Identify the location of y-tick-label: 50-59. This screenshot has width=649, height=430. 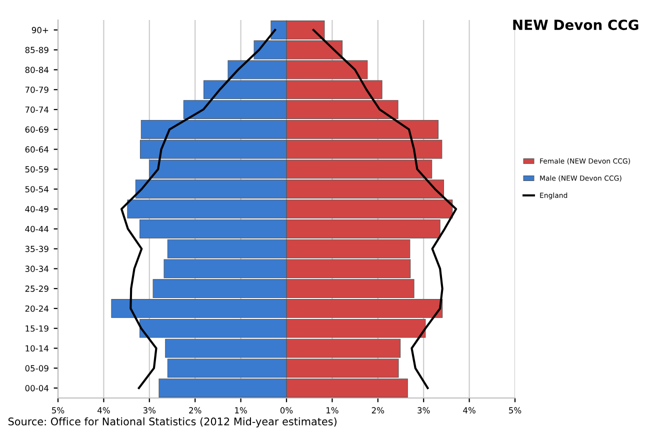
(36, 169).